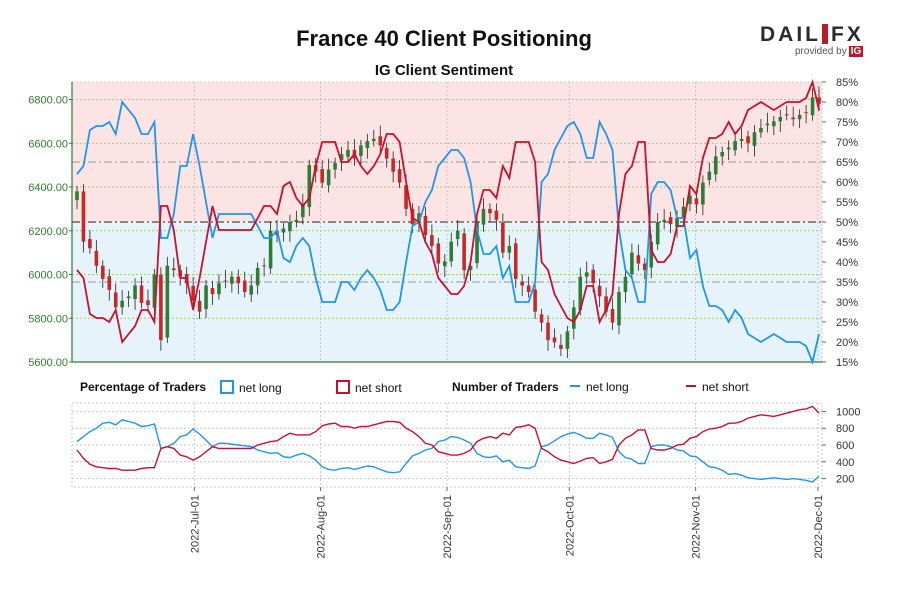 This screenshot has width=900, height=600. What do you see at coordinates (845, 446) in the screenshot?
I see `count-tick-label: 600` at bounding box center [845, 446].